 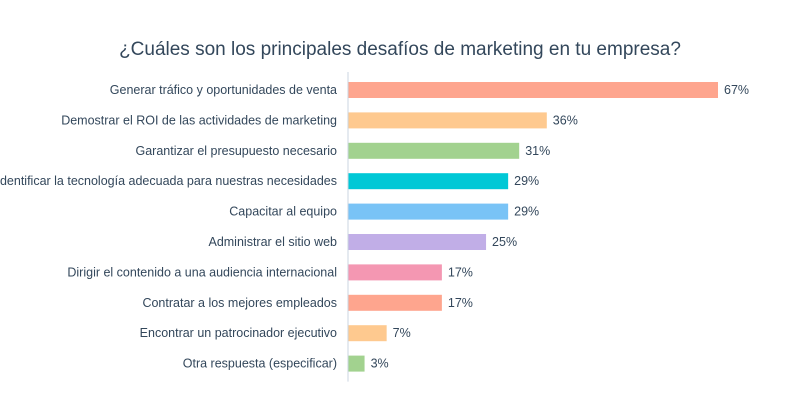 What do you see at coordinates (260, 364) in the screenshot?
I see `category-label: Otra respuesta (especificar)` at bounding box center [260, 364].